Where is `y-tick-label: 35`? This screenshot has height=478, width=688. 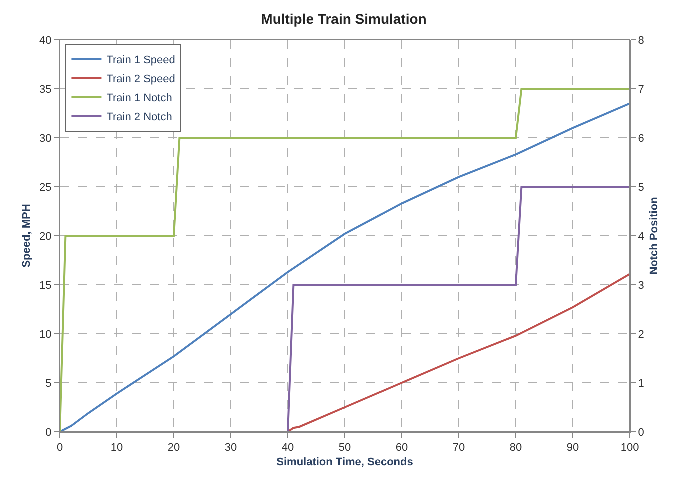
y-tick-label: 35 is located at coordinates (46, 90).